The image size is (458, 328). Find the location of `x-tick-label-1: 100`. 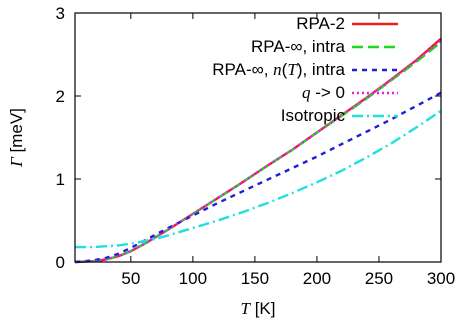

x-tick-label-1: 100 is located at coordinates (193, 278).